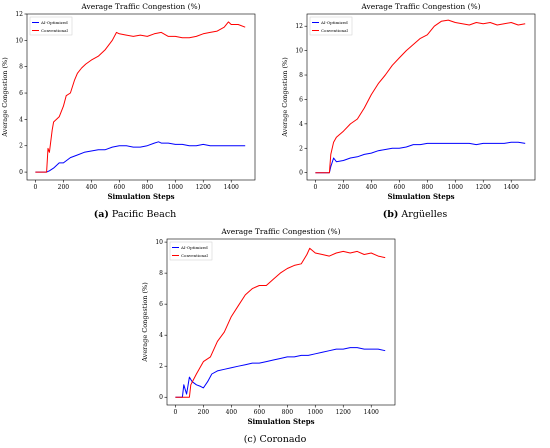  What do you see at coordinates (142, 214) in the screenshot?
I see `caption-a-text: Pacific Beach` at bounding box center [142, 214].